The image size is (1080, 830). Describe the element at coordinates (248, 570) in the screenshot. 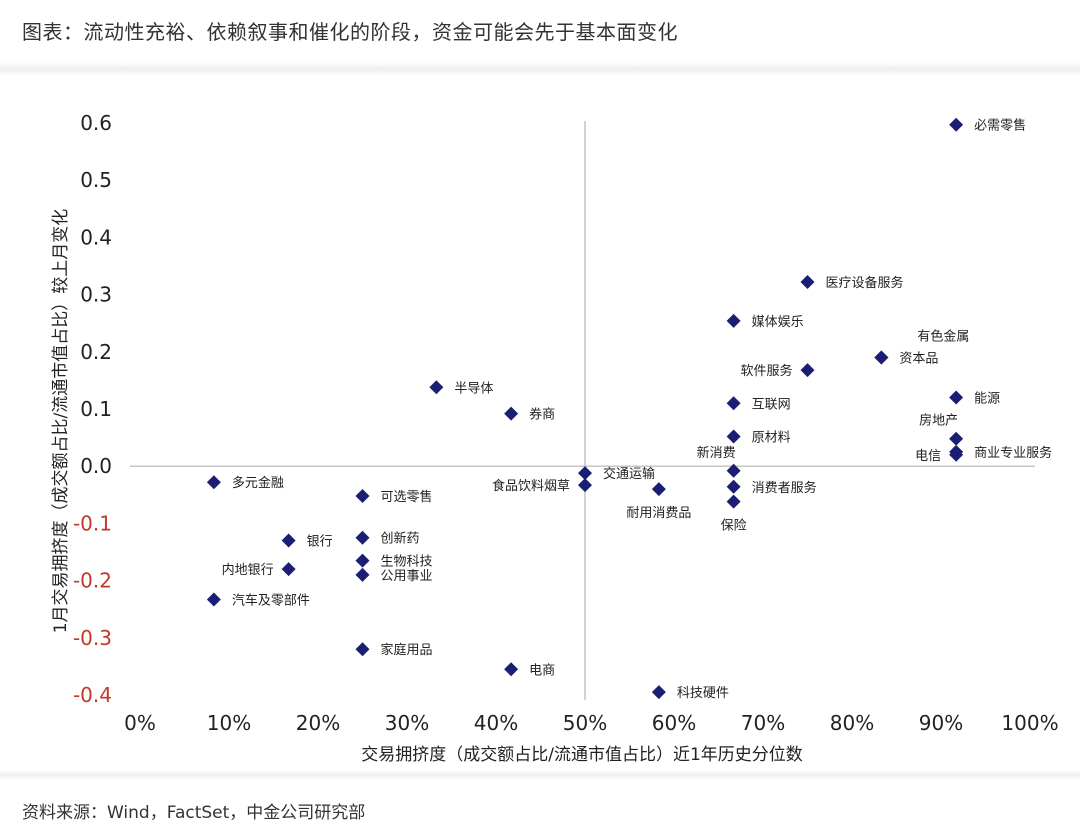

I see `data-point-label: 内地银行` at that location.